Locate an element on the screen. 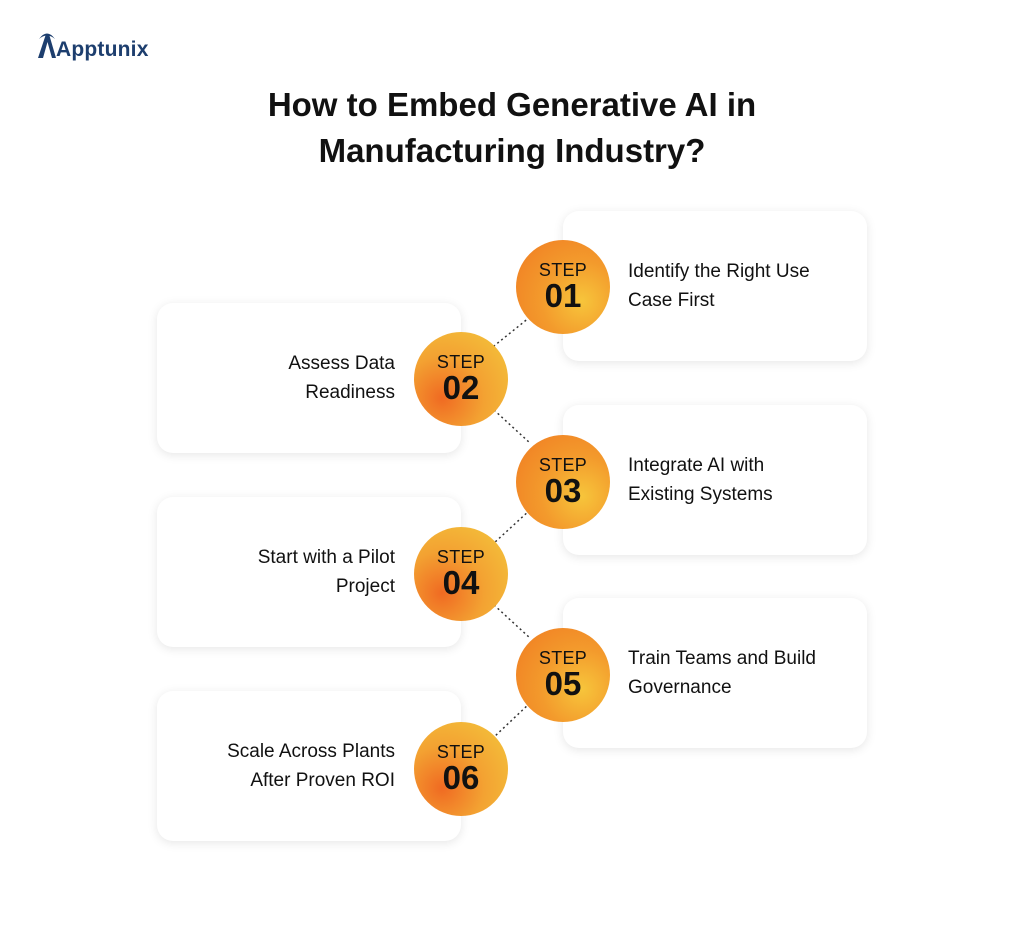 The width and height of the screenshot is (1024, 934). step-card-05: Train Teams and Build Governance is located at coordinates (715, 673).